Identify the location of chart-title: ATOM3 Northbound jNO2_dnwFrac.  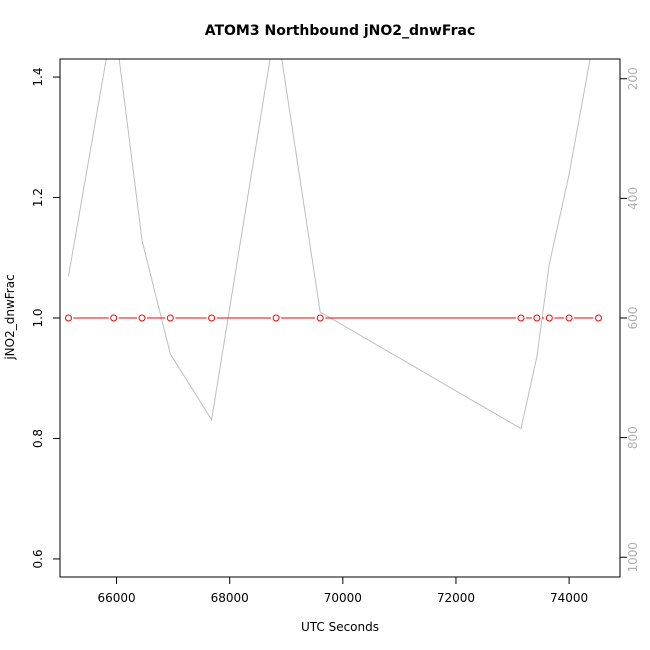
(340, 31).